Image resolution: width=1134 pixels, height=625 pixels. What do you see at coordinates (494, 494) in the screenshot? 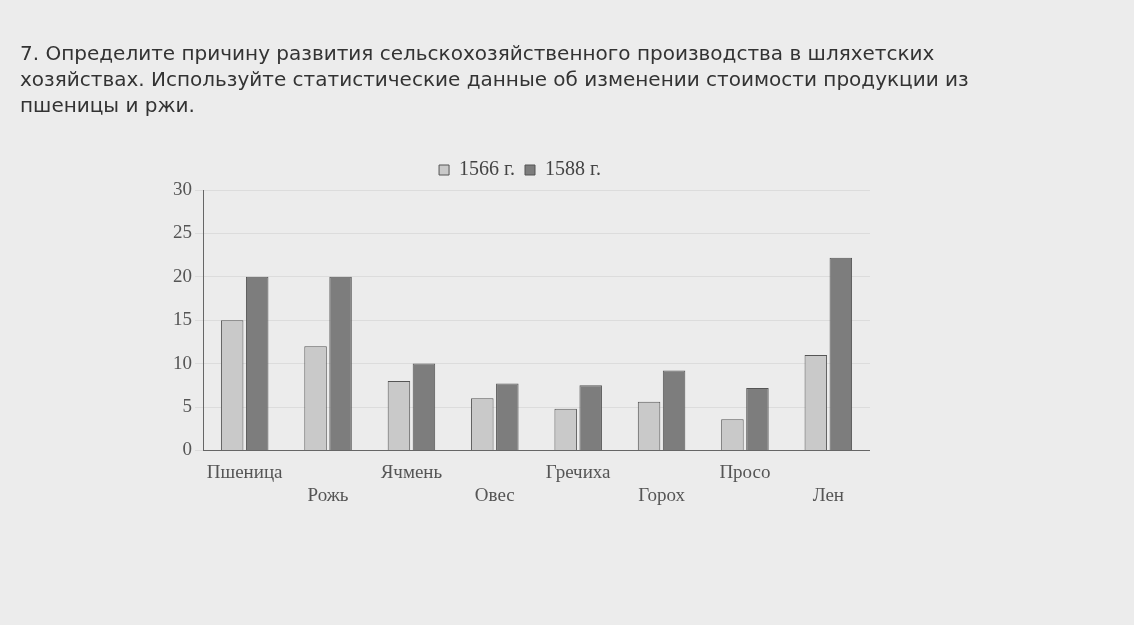
I see `x-tick-label: Овес` at bounding box center [494, 494].